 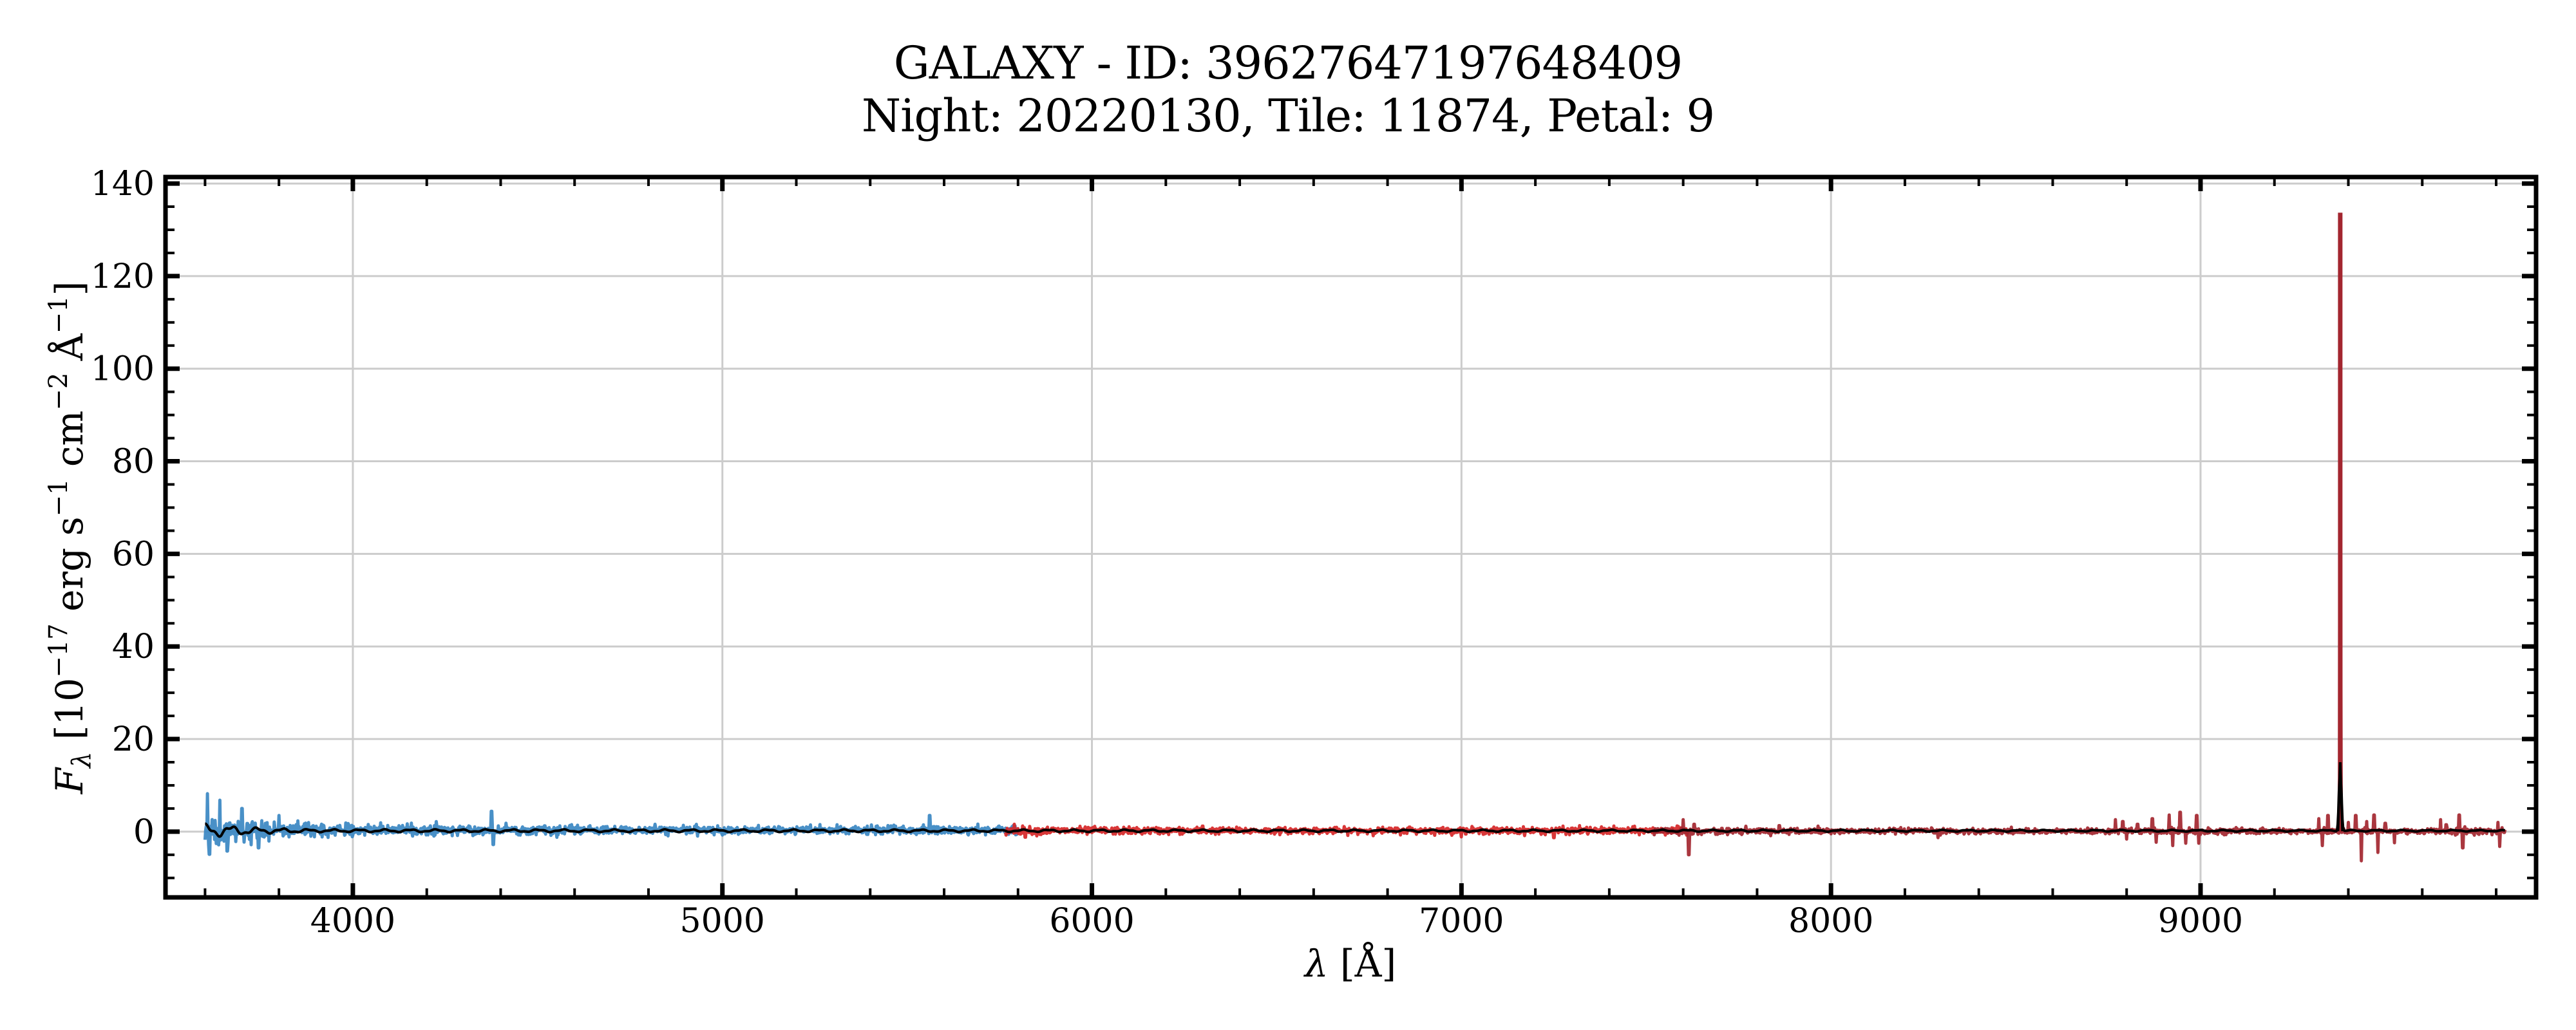 I want to click on y-label-exp3: −2, so click(x=58, y=392).